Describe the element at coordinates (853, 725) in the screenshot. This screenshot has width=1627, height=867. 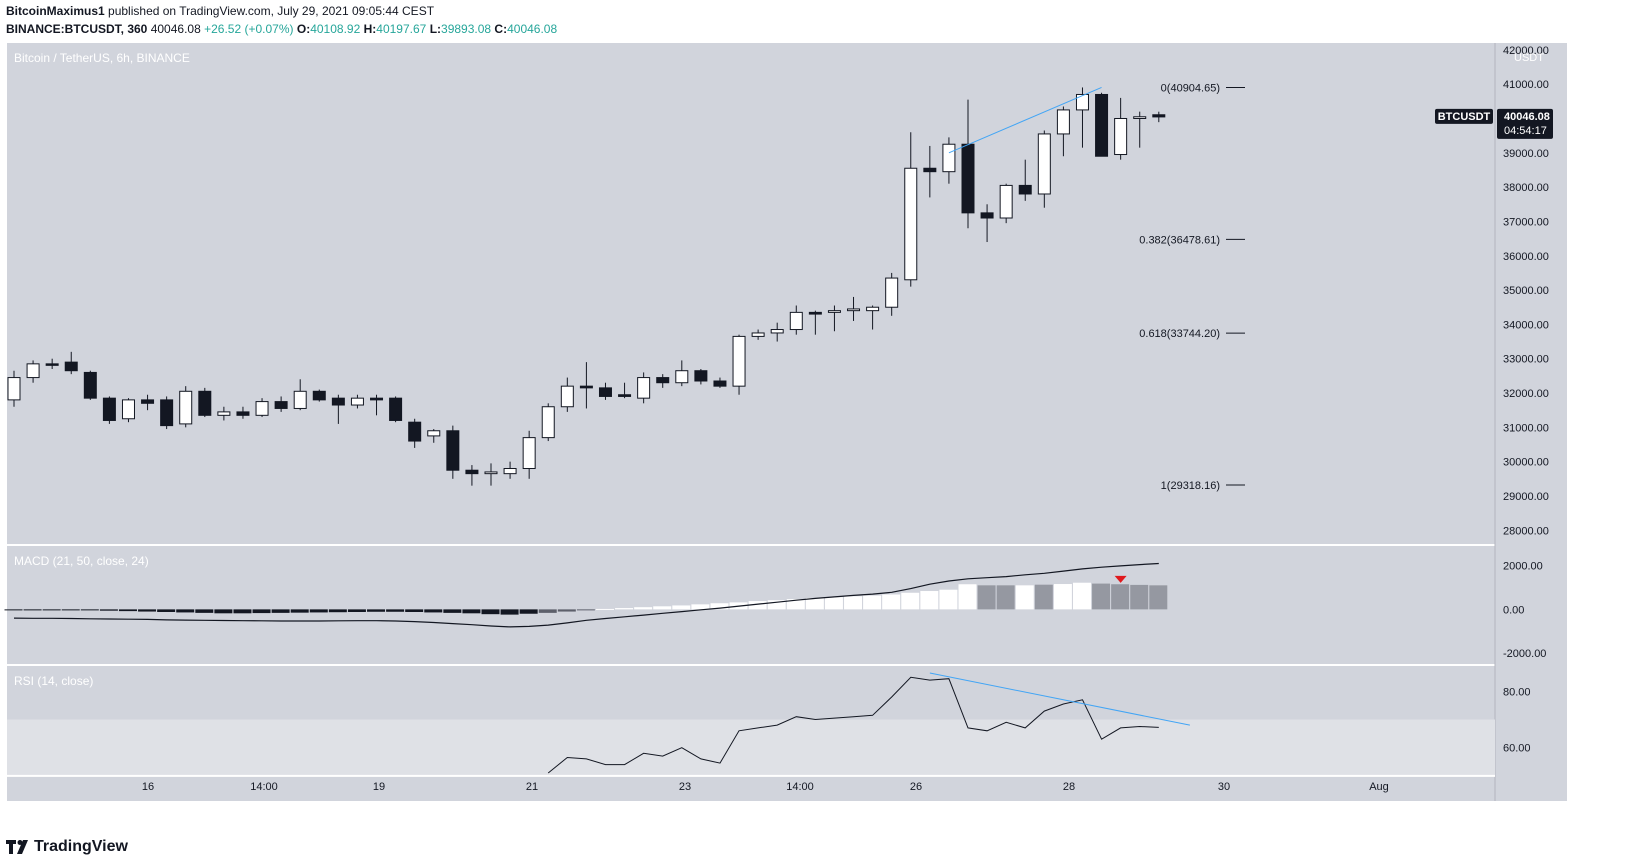
I see `rsi-line` at that location.